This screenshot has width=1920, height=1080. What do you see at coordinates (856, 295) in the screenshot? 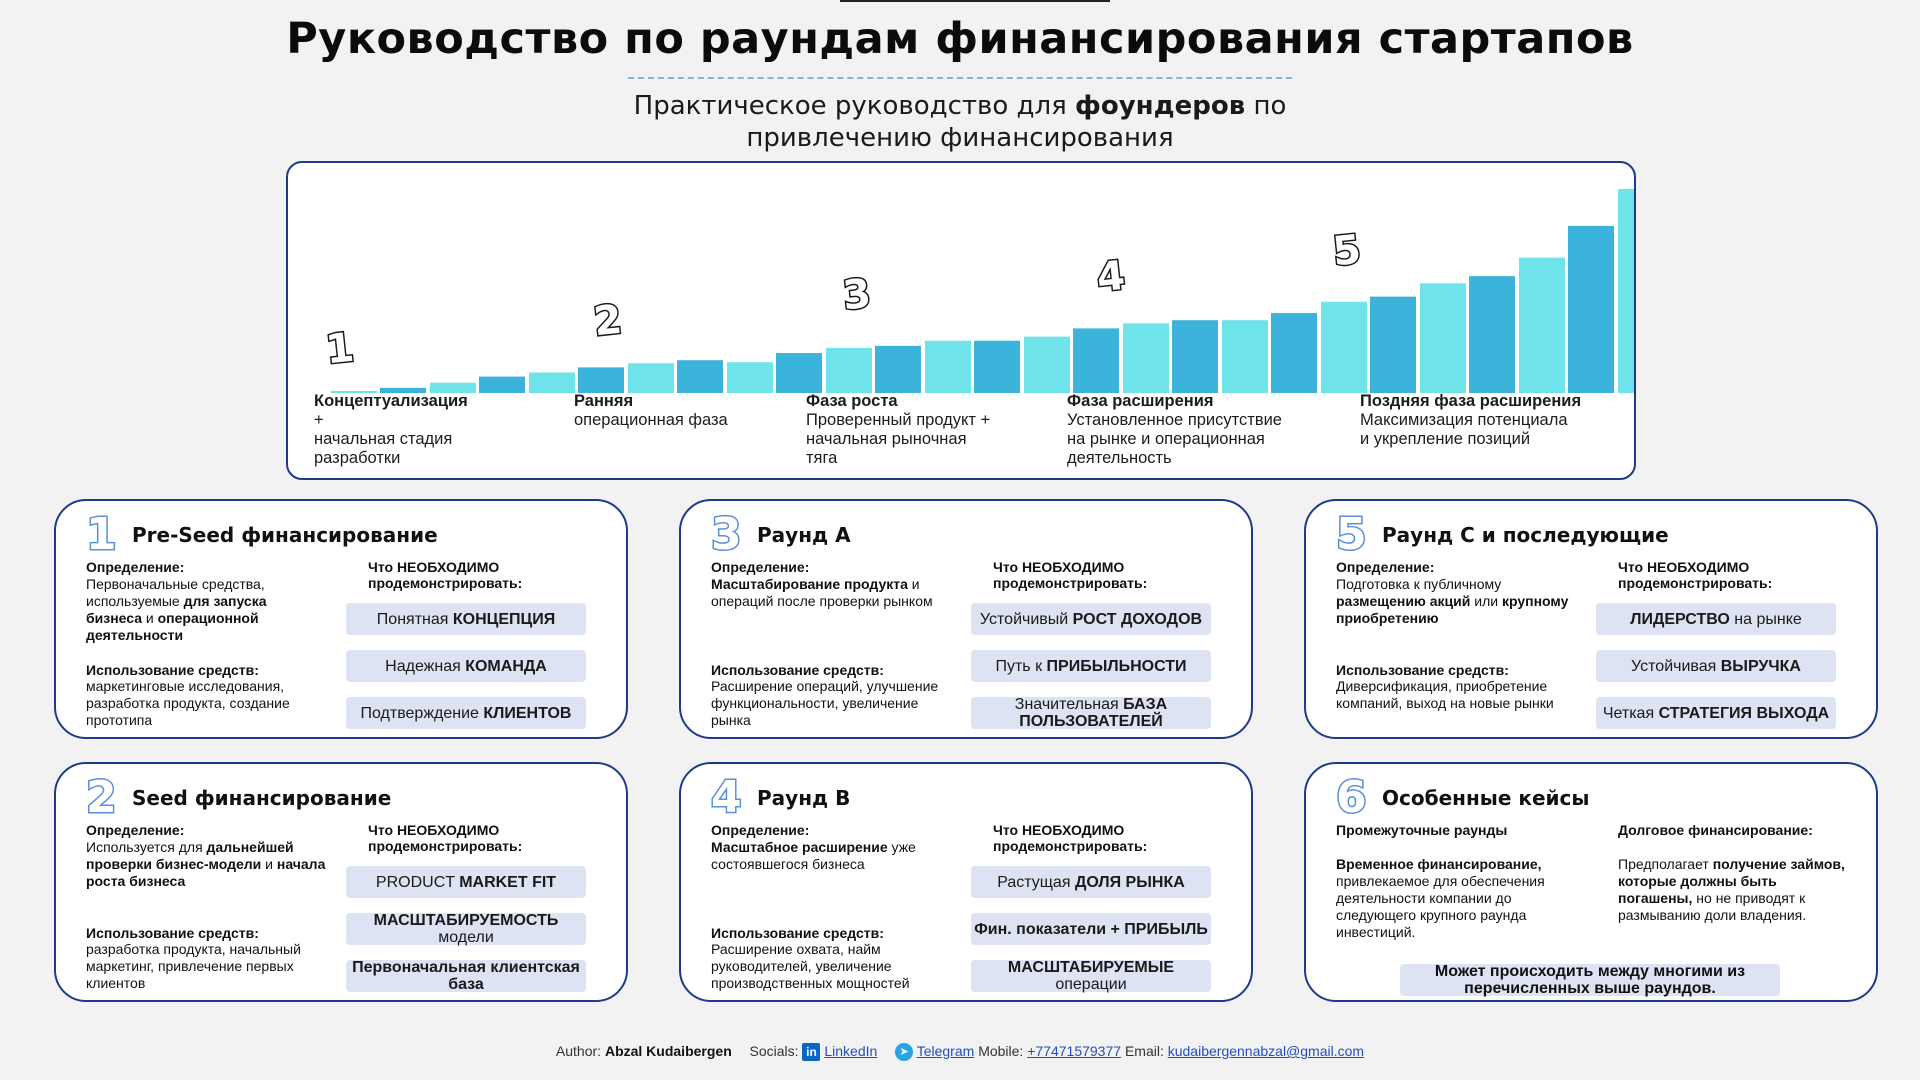
I see `stage-number-3: 3` at bounding box center [856, 295].